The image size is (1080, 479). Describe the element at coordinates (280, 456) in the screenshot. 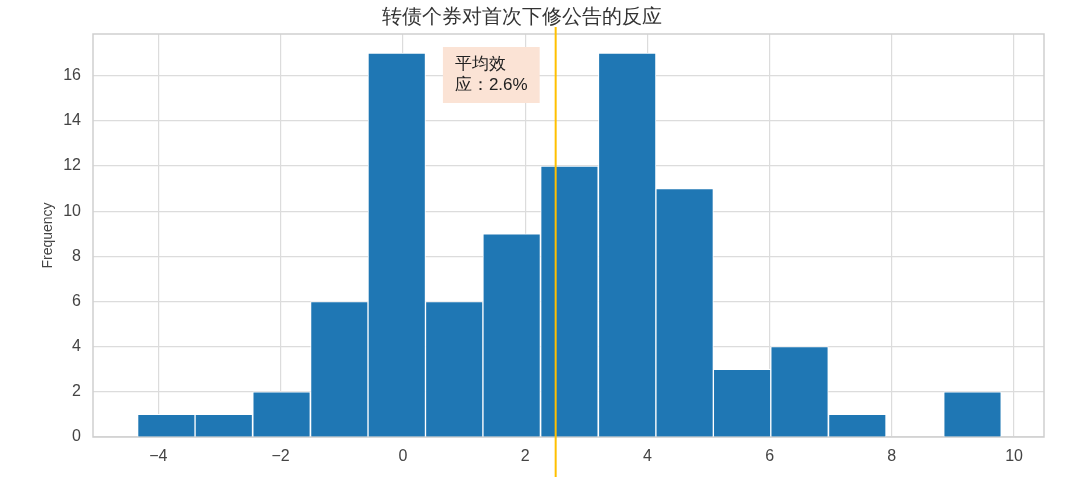

I see `x-tick-label: −2` at that location.